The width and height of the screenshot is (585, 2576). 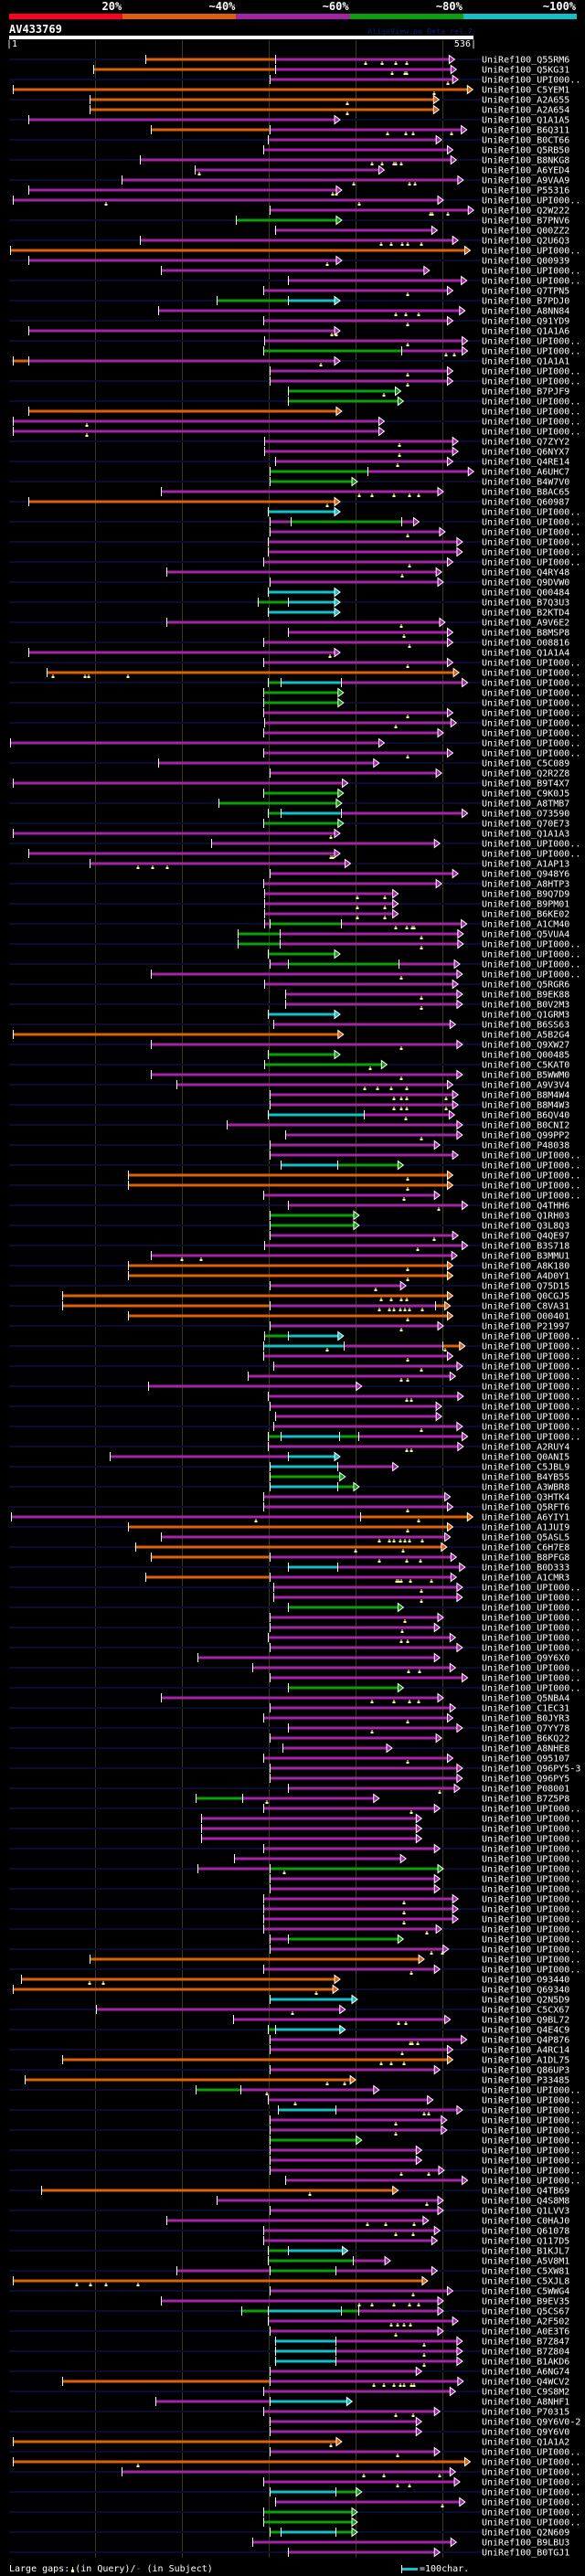 I want to click on subject-label: UniRef100_A3WBR8, so click(x=525, y=1488).